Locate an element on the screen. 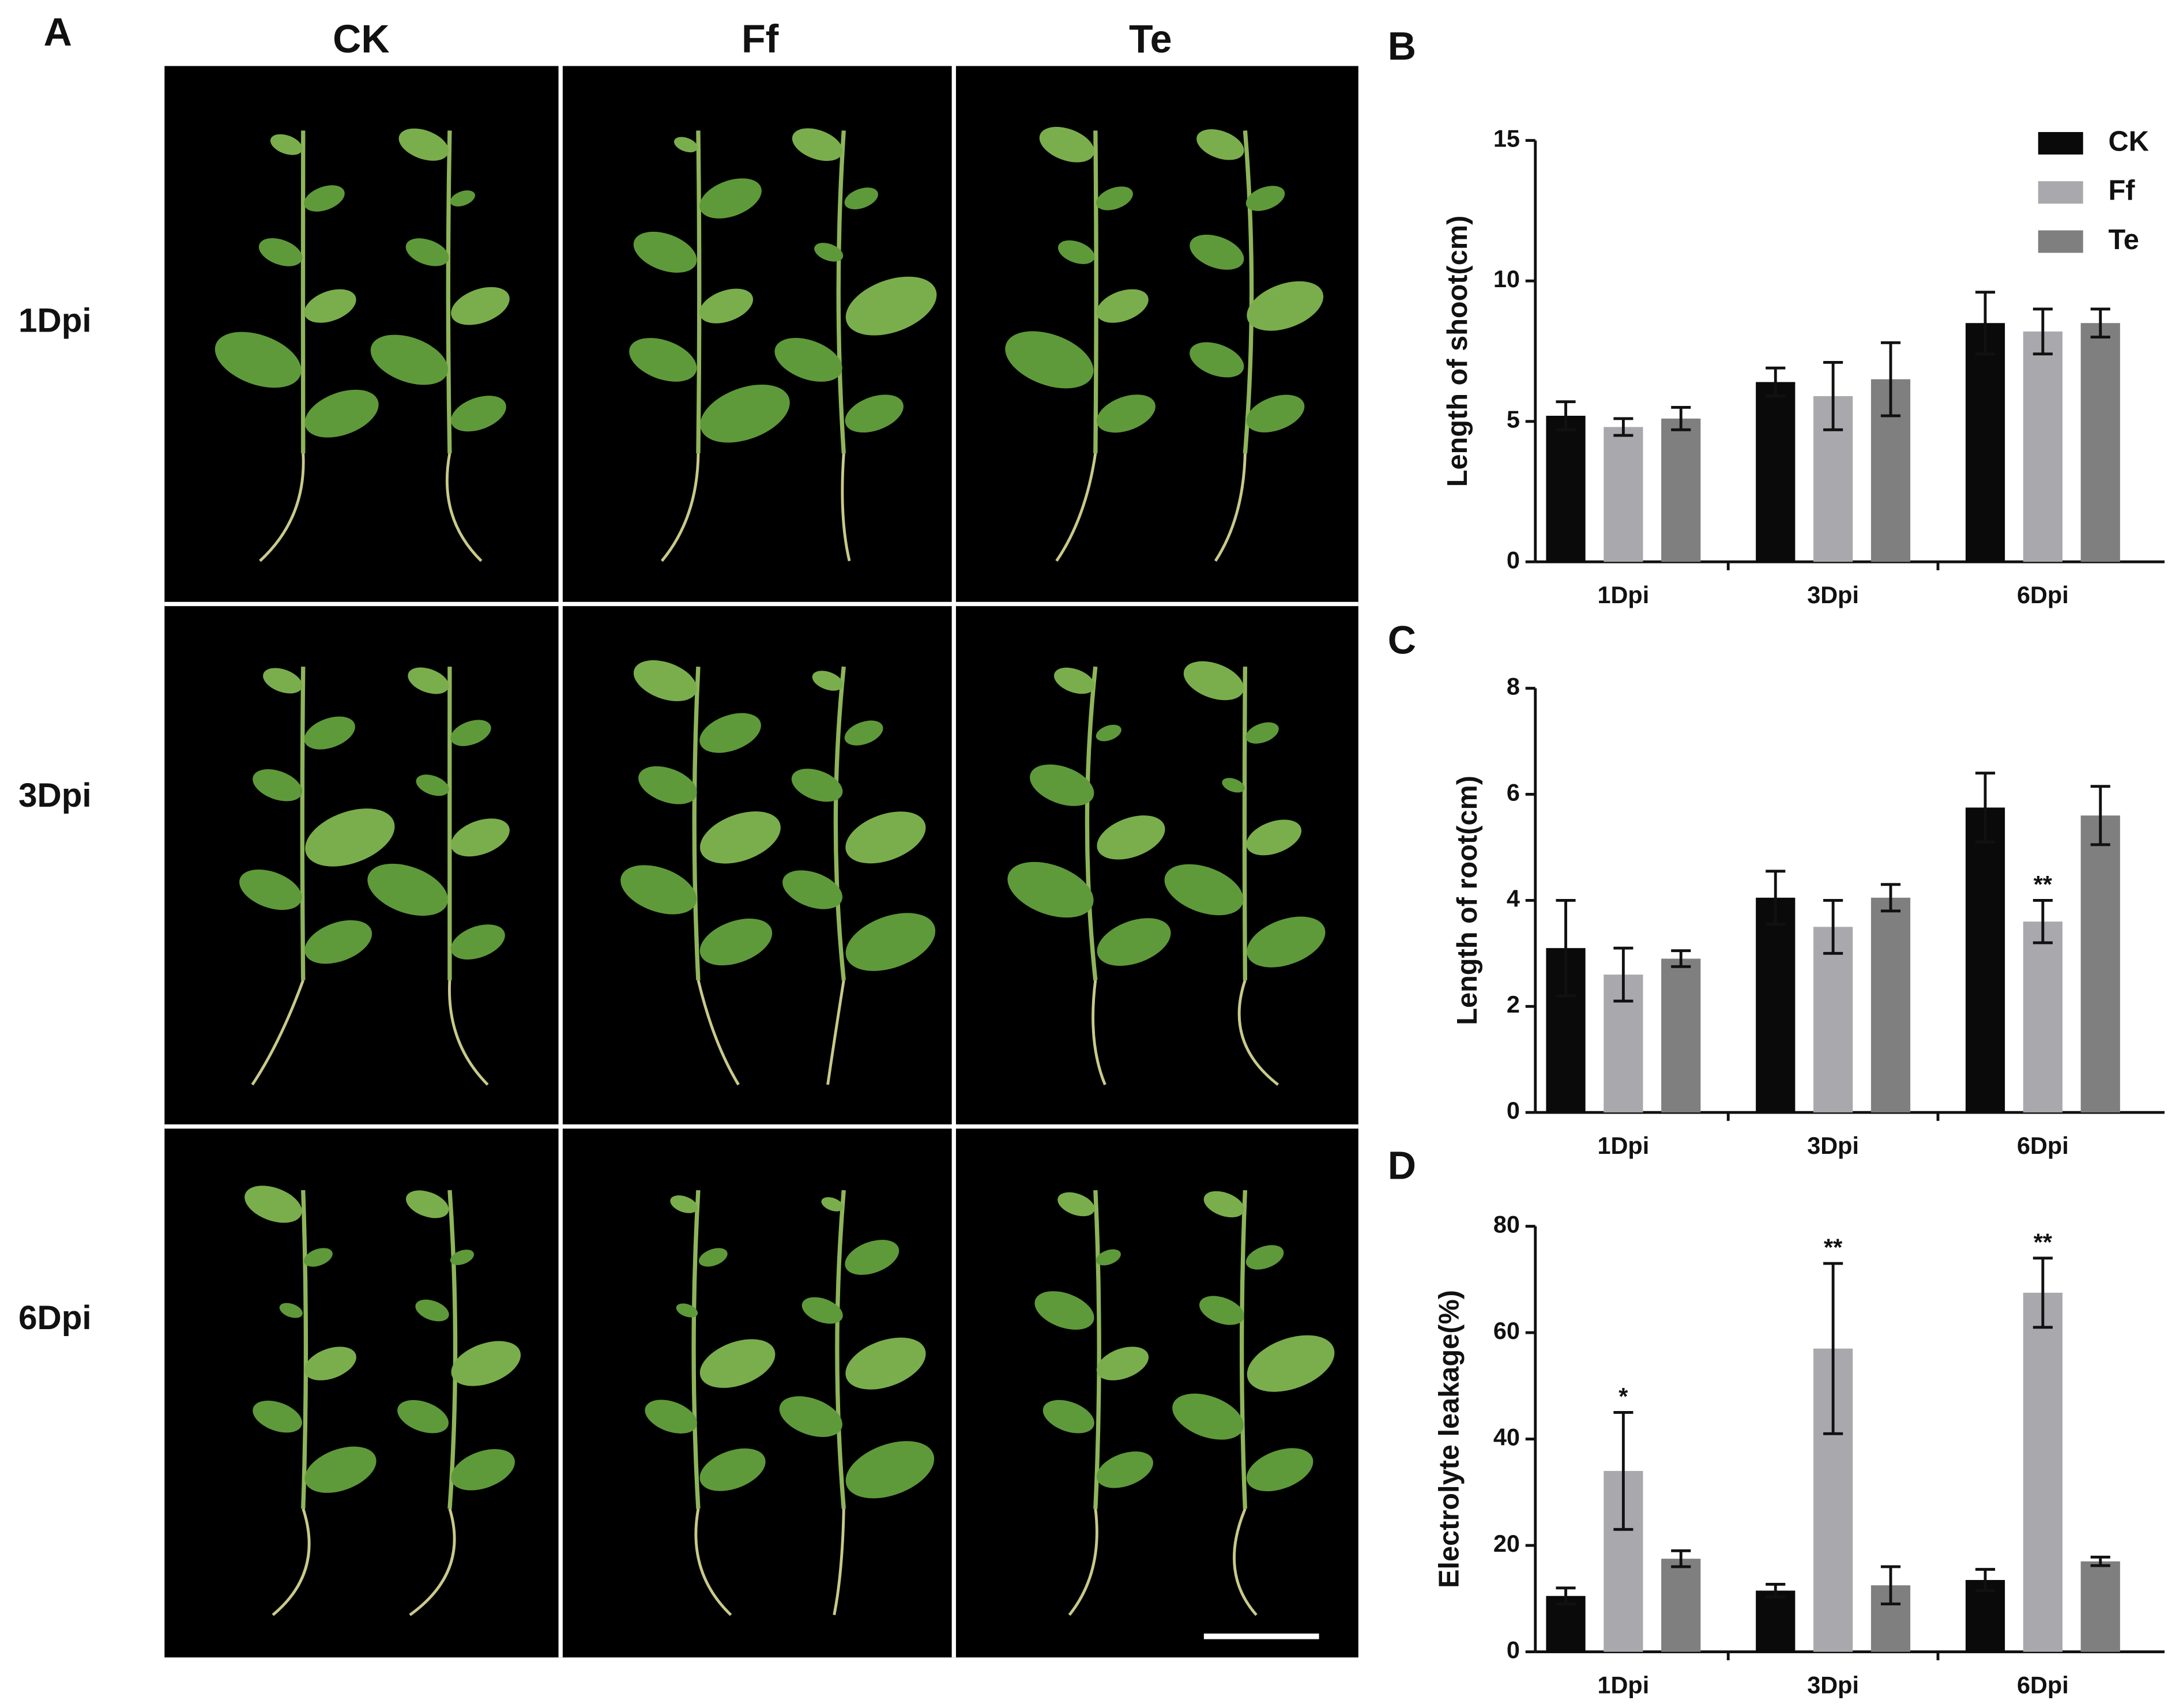 The height and width of the screenshot is (1708, 2183). y-tick-label: 15 is located at coordinates (1506, 139).